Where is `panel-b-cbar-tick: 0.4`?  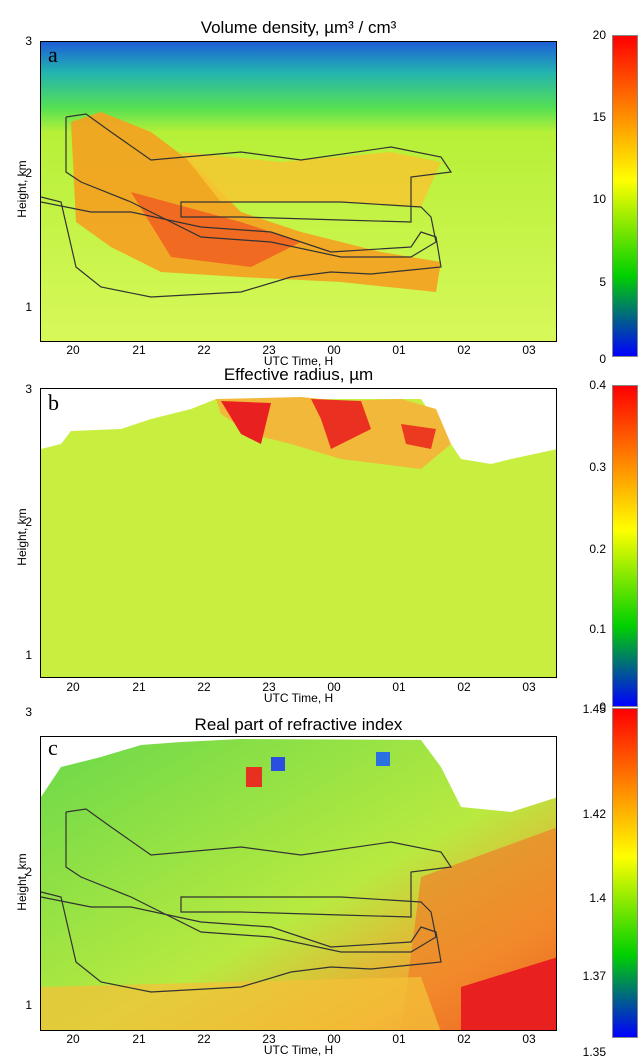
panel-b-cbar-tick: 0.4 is located at coordinates (597, 385).